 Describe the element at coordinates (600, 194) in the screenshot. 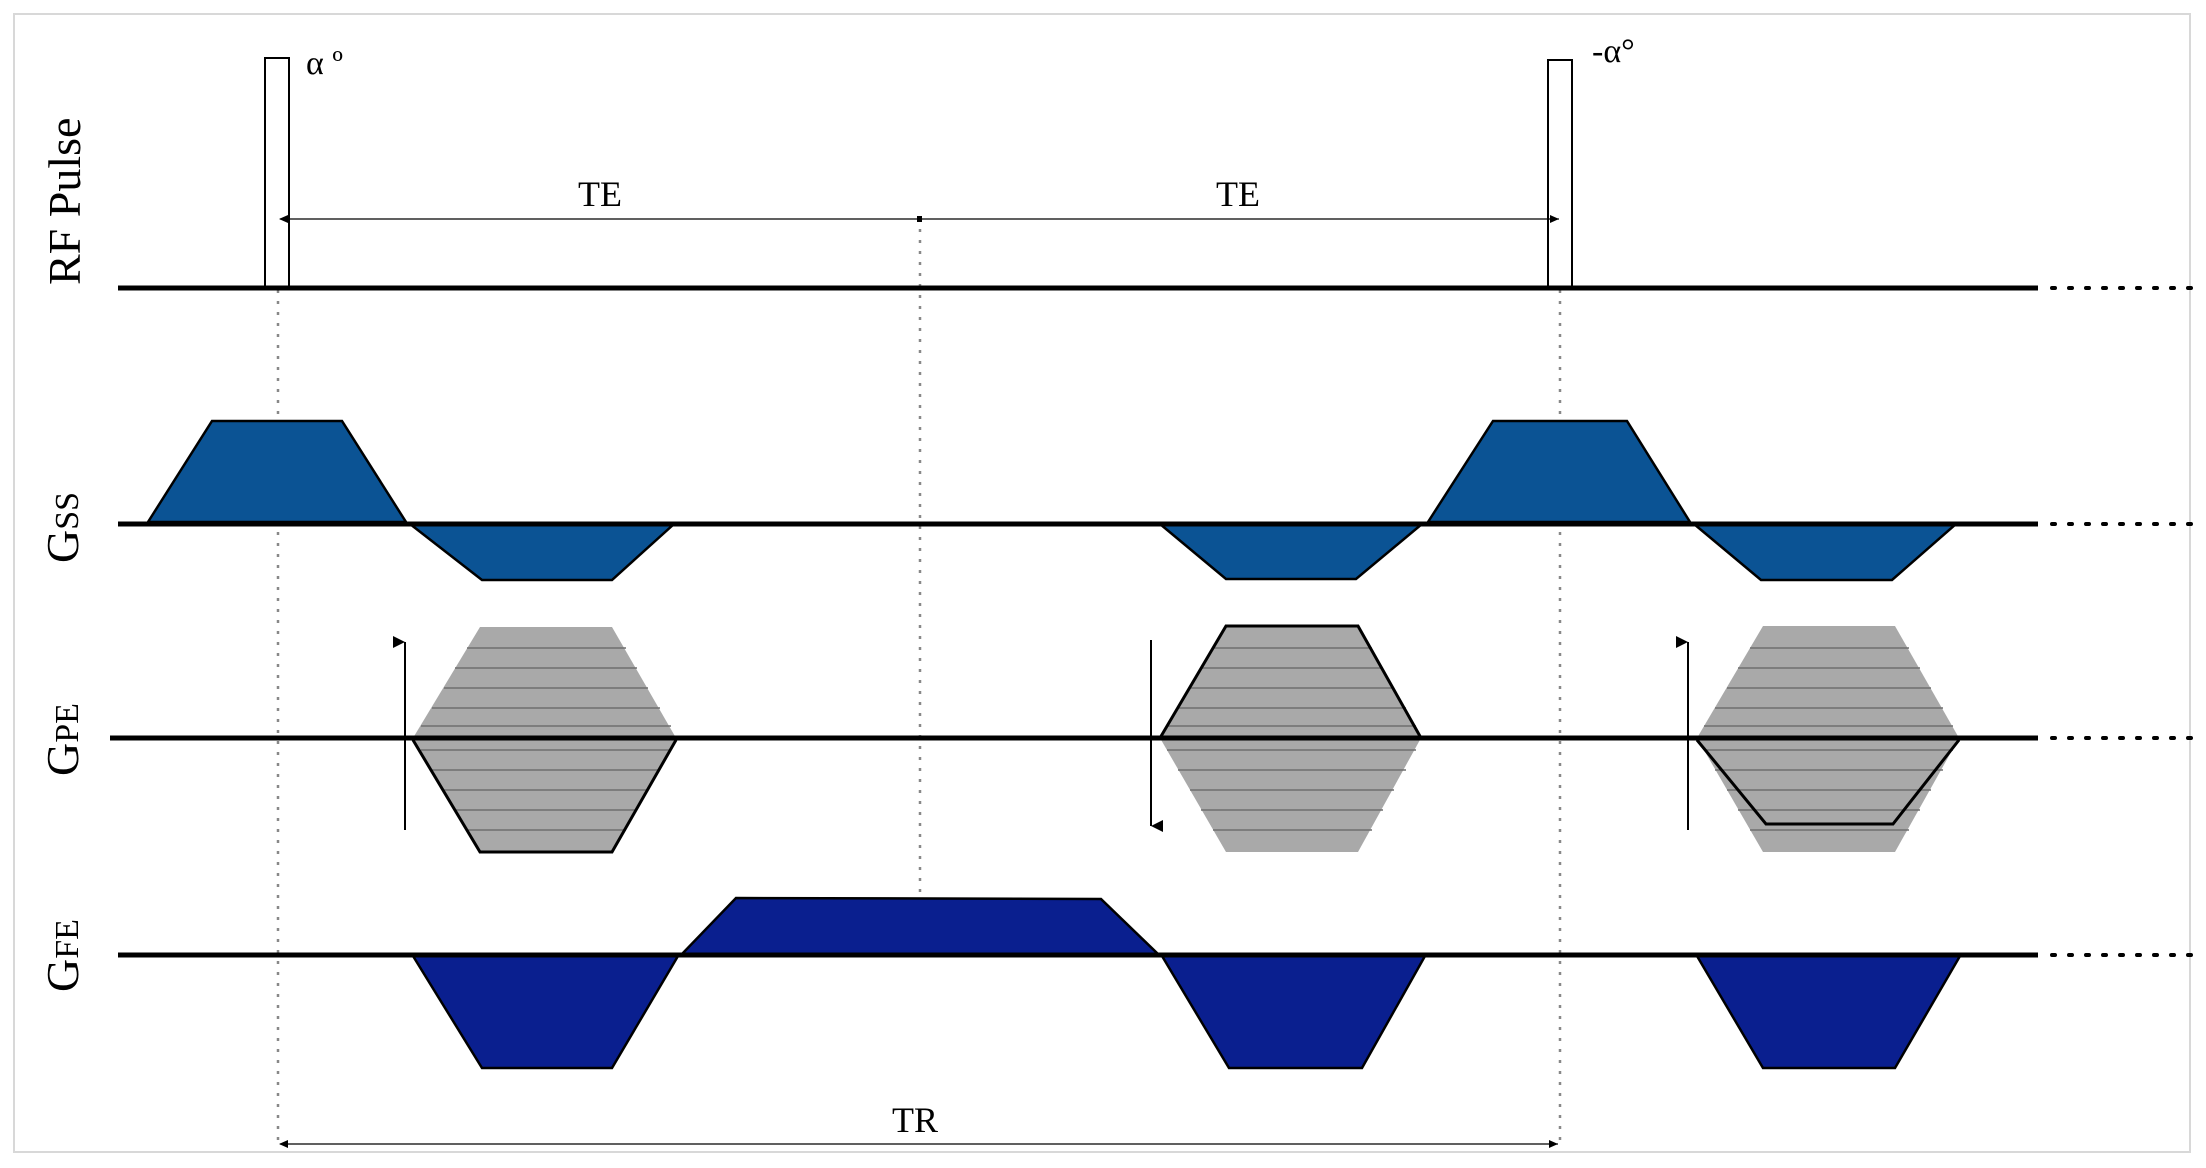

I see `te1-label: TE` at that location.